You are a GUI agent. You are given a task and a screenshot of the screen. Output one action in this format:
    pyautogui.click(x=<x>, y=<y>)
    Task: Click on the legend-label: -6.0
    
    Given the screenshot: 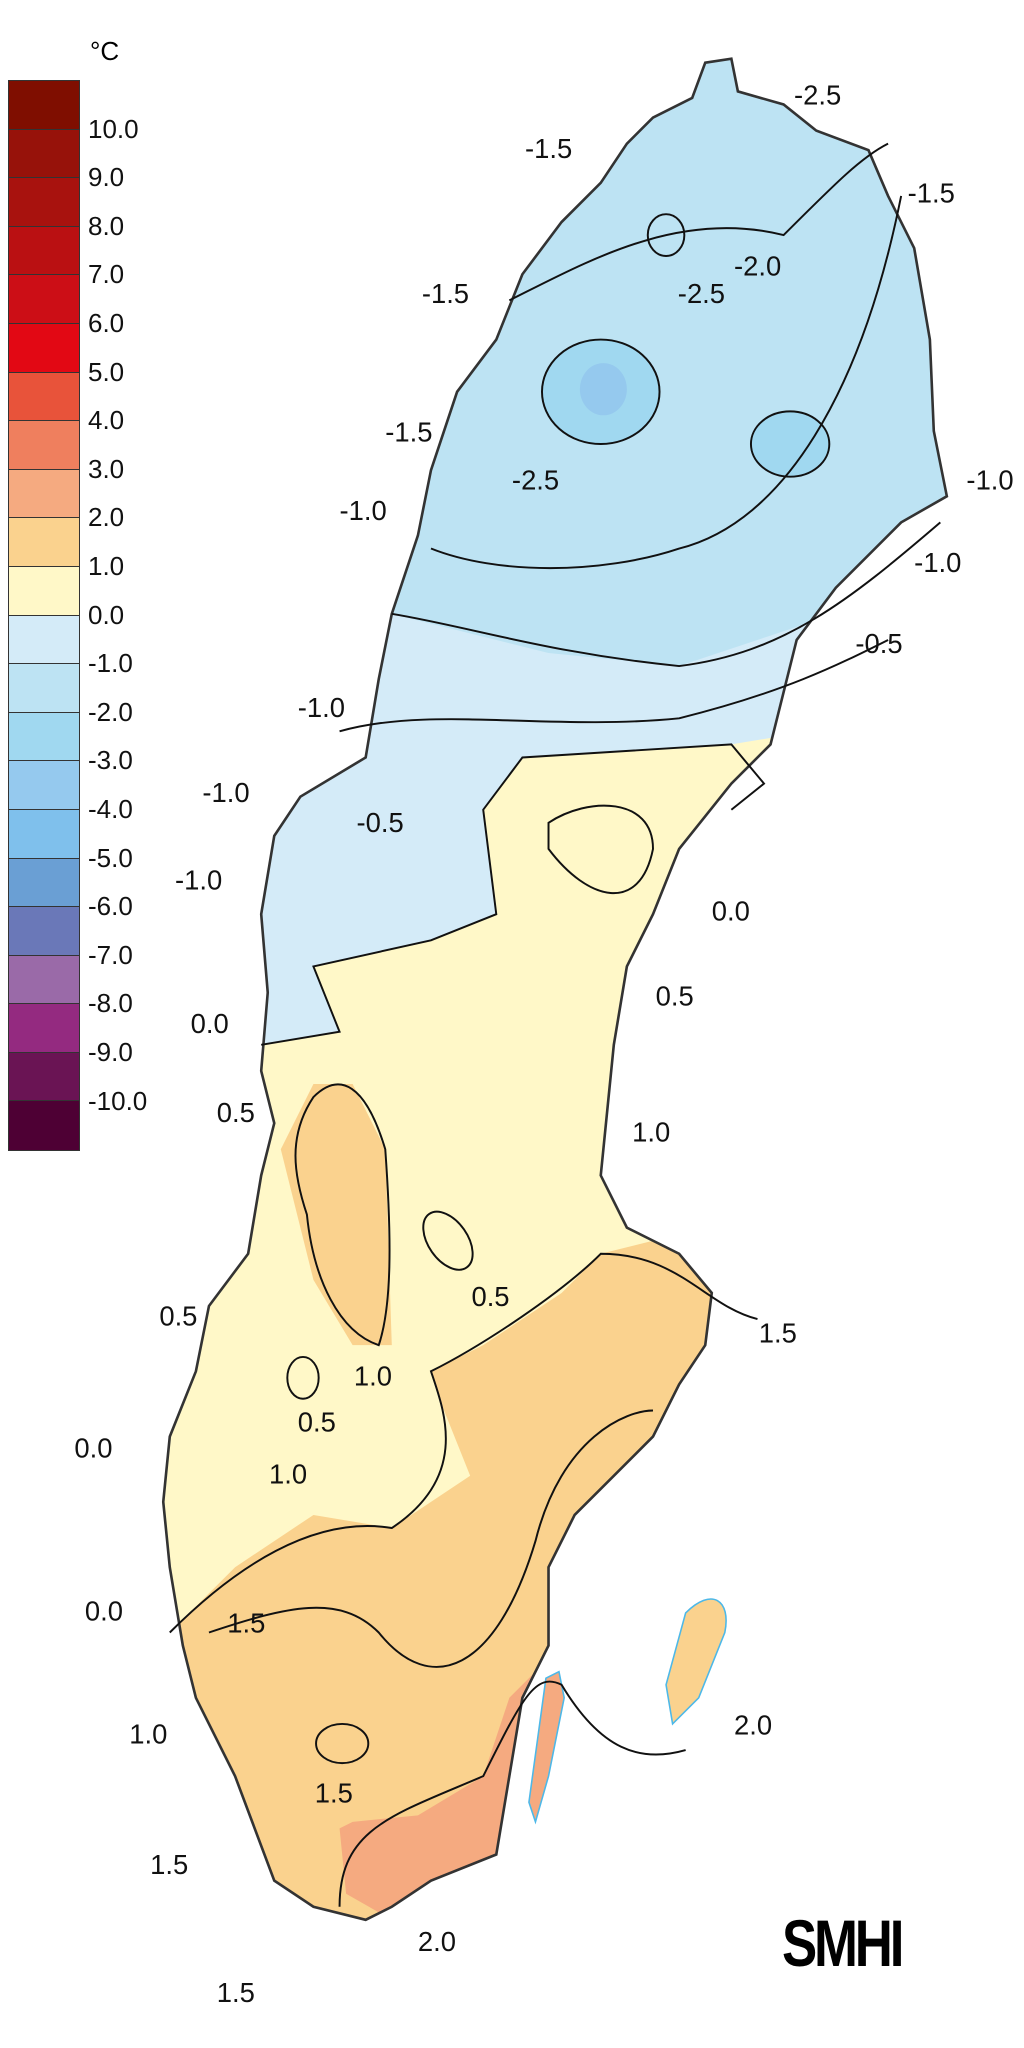 What is the action you would take?
    pyautogui.click(x=110, y=906)
    